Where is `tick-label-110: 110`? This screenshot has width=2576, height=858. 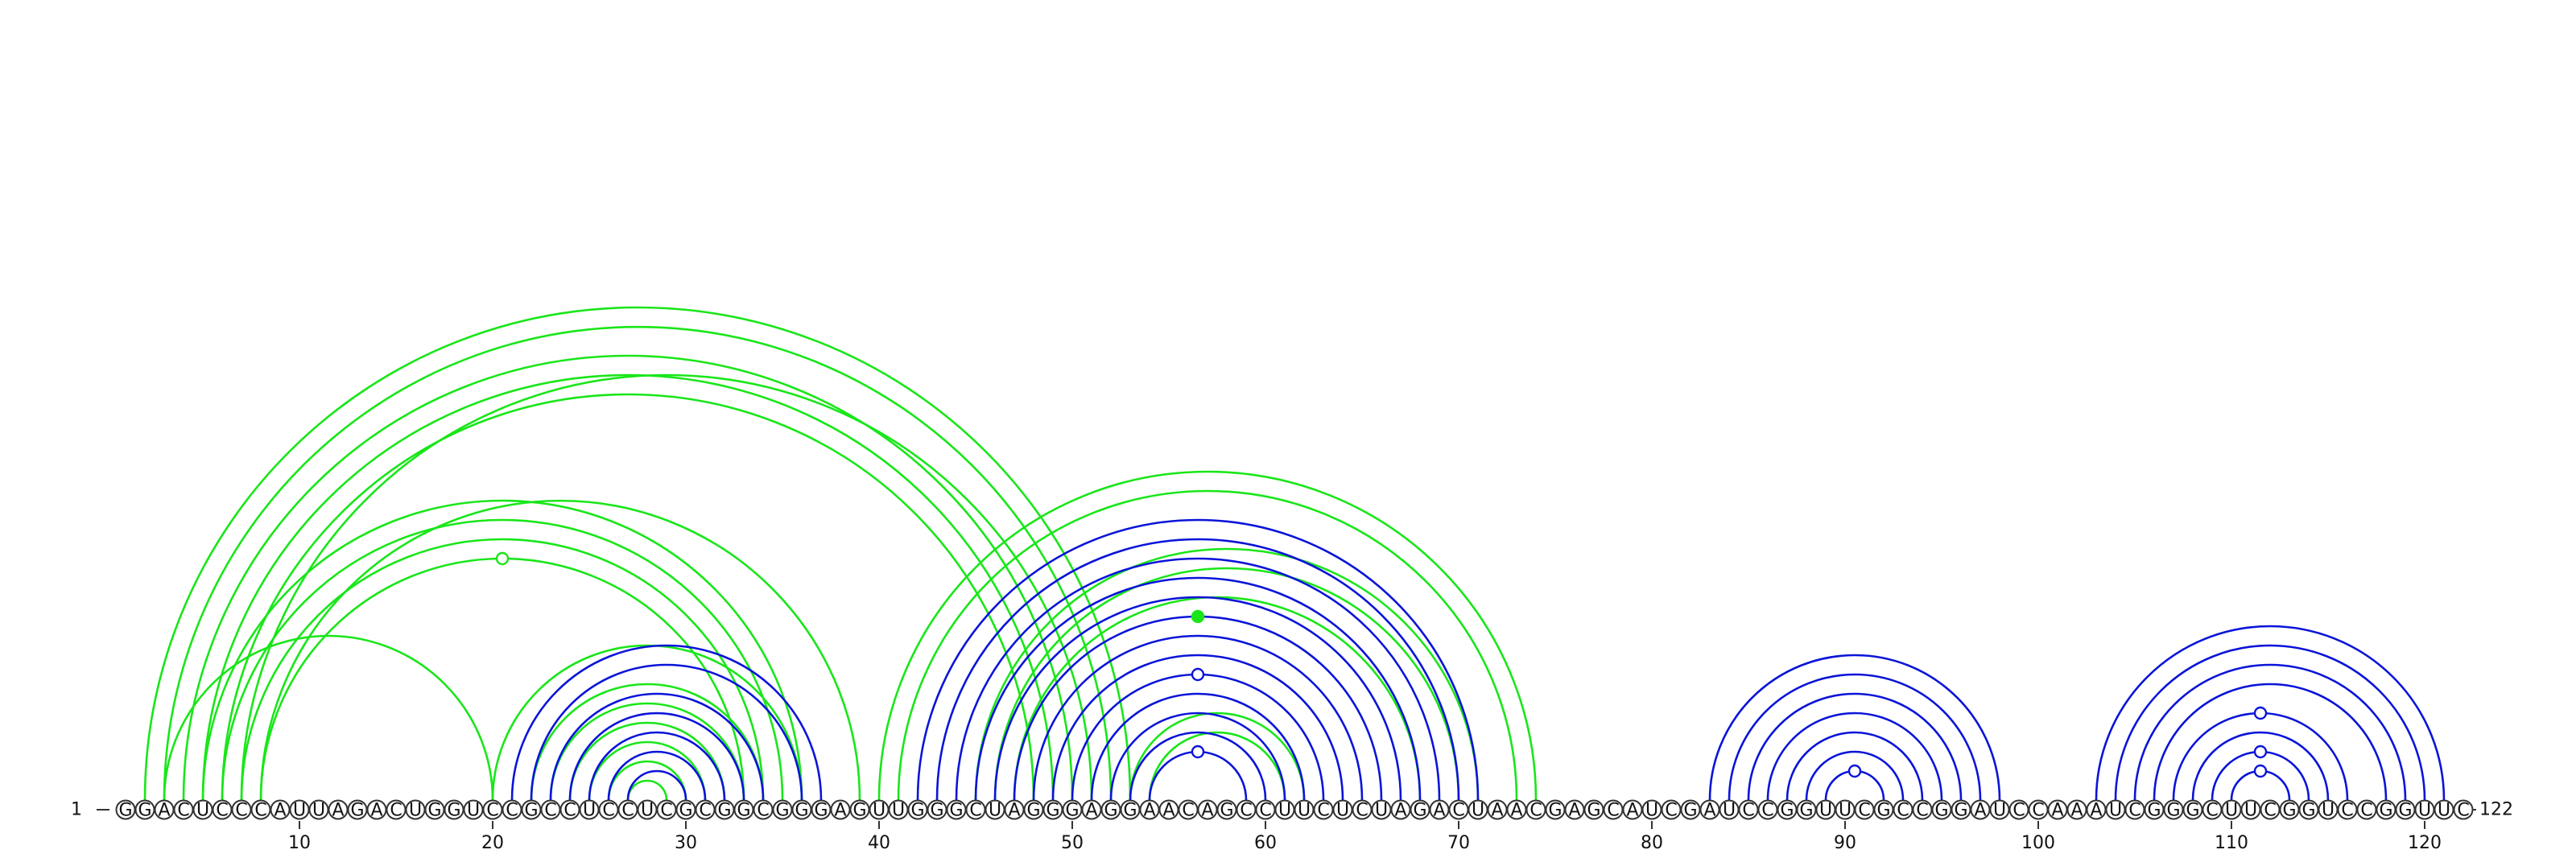 tick-label-110: 110 is located at coordinates (2231, 843).